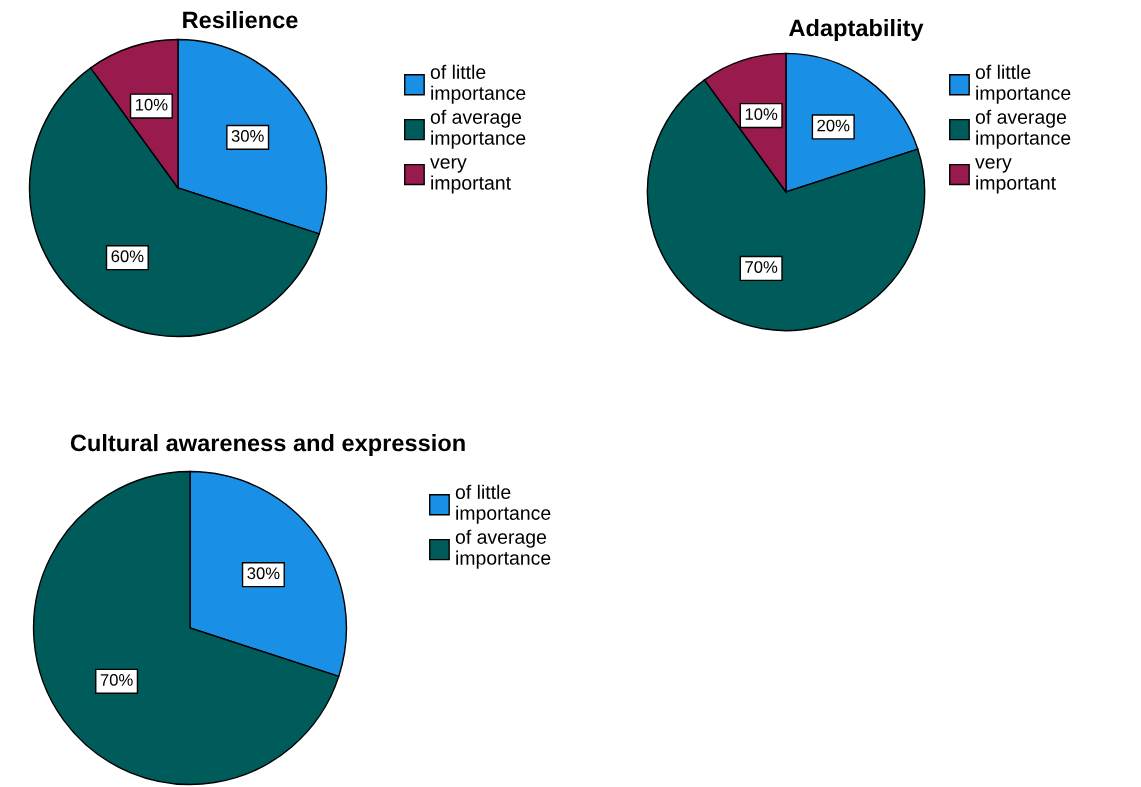 The width and height of the screenshot is (1141, 787). I want to click on data-label: 60%, so click(127, 256).